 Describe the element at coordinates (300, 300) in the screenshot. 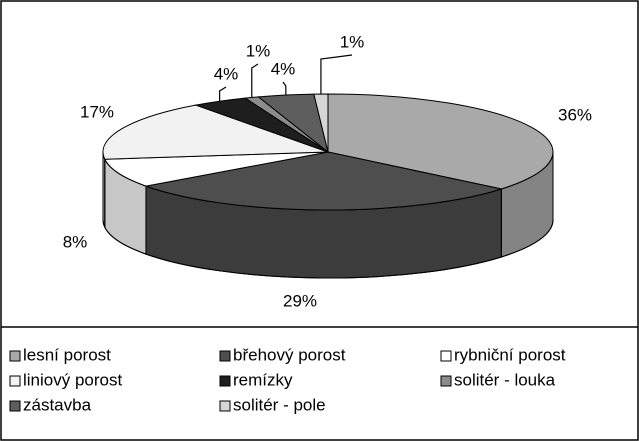

I see `data-label: 29%` at that location.